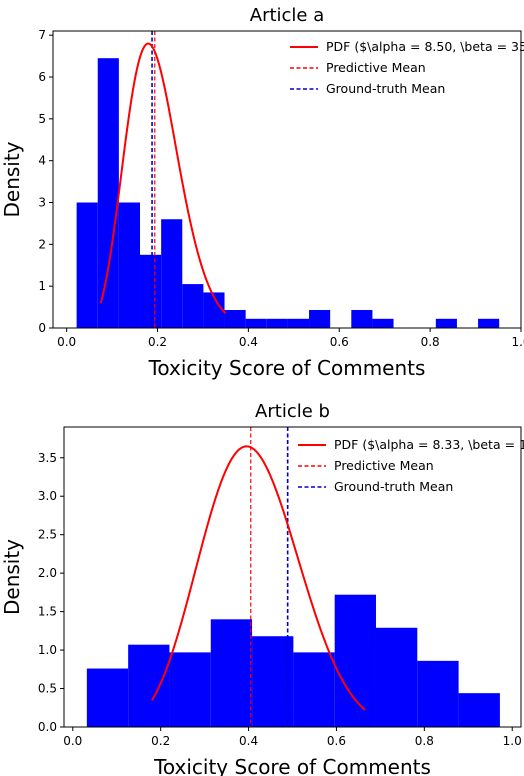  I want to click on legend-pdf-label: PDF ($\alpha = 8.33, \beta = 12.20$), so click(429, 444).